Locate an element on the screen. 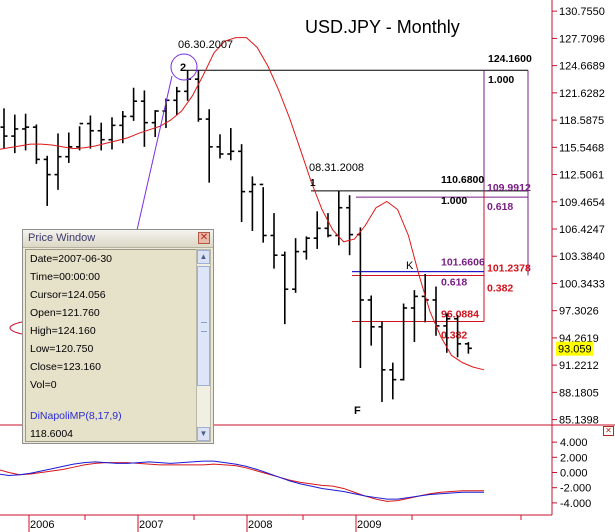  osc-y-tick-label: 4.000 is located at coordinates (574, 443).